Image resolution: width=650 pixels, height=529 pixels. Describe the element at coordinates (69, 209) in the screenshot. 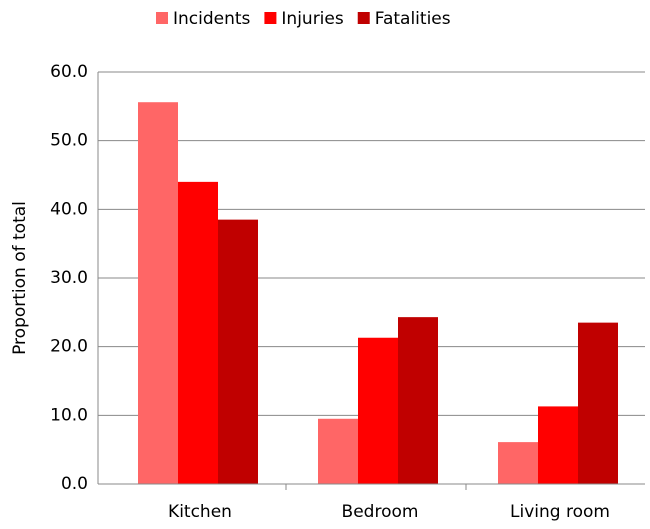

I see `y-tick-label: 40.0` at that location.